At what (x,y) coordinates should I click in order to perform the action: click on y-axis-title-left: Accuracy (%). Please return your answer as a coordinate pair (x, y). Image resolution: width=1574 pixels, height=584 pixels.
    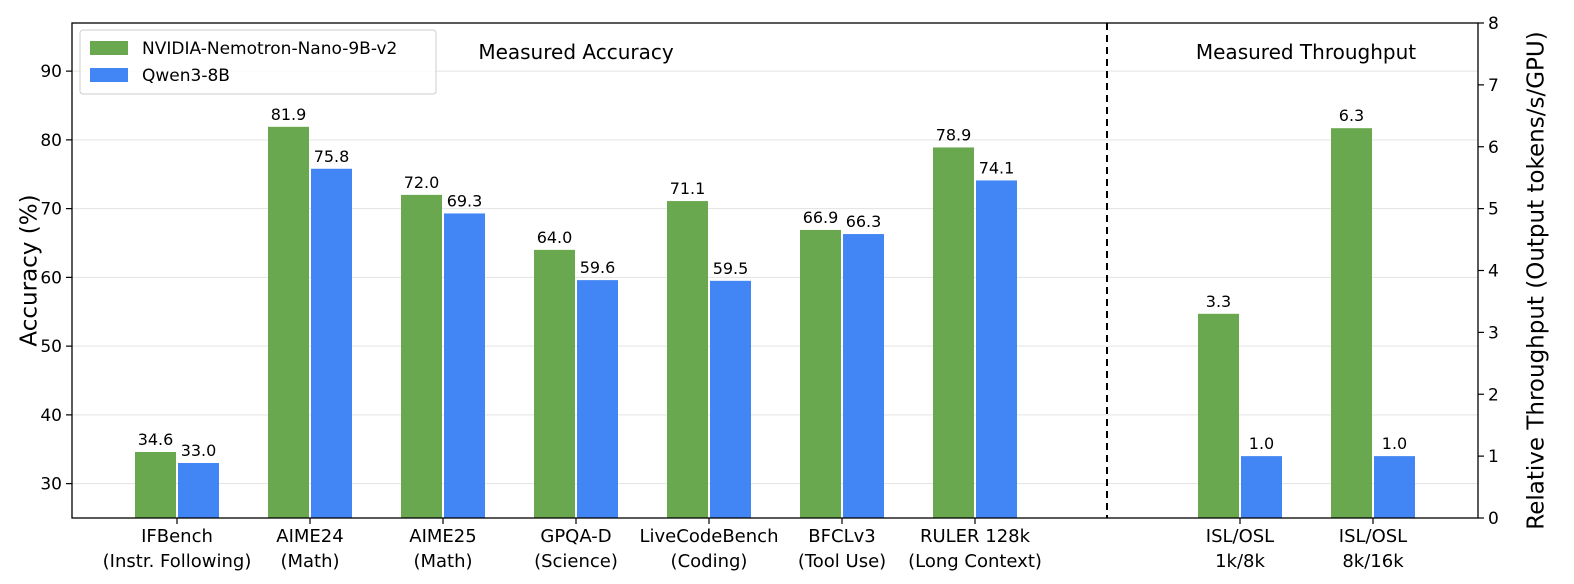
    Looking at the image, I should click on (30, 270).